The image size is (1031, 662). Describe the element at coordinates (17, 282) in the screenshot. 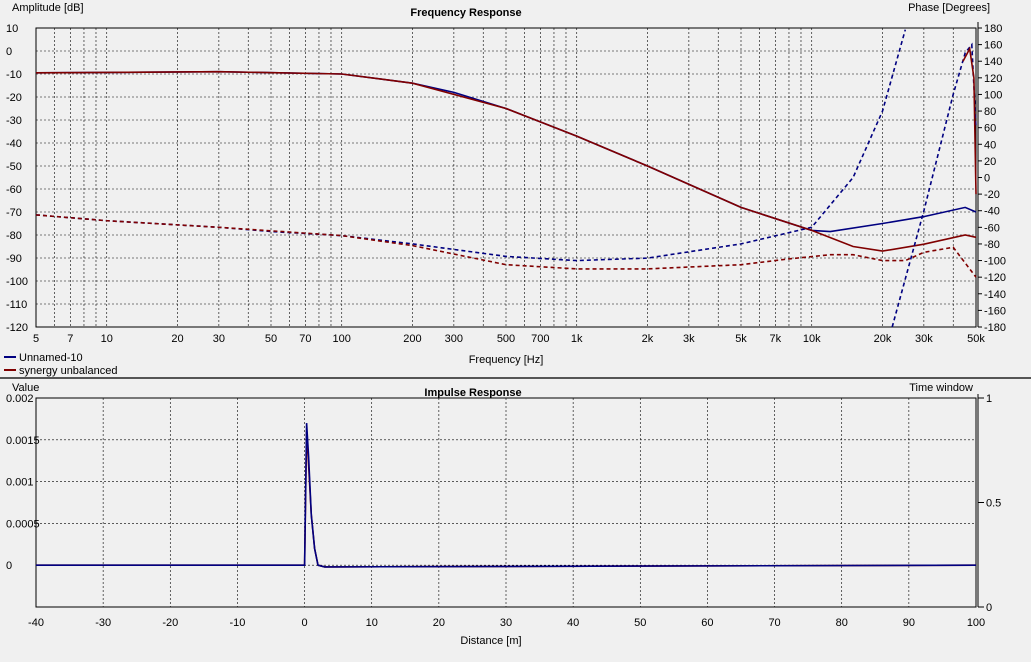

I see `fr-ytick-label: -100` at that location.